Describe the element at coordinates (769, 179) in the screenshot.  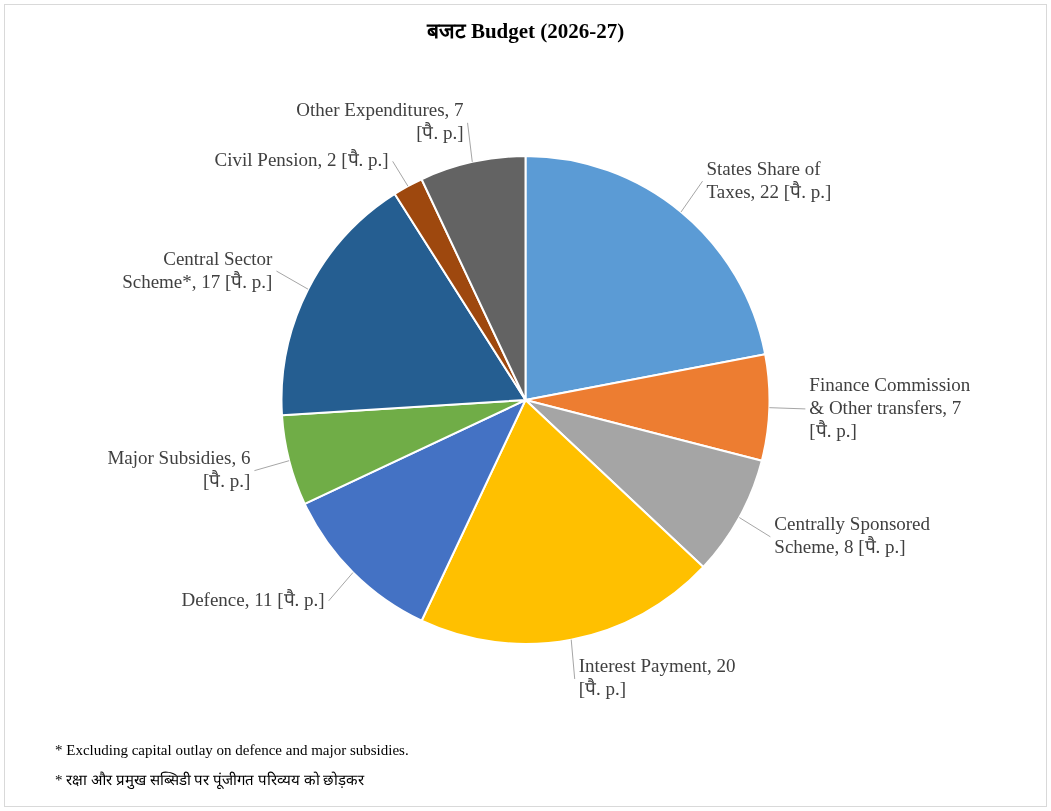
I see `slice-label: States Share of Taxes, 22 [पै. p.]` at that location.